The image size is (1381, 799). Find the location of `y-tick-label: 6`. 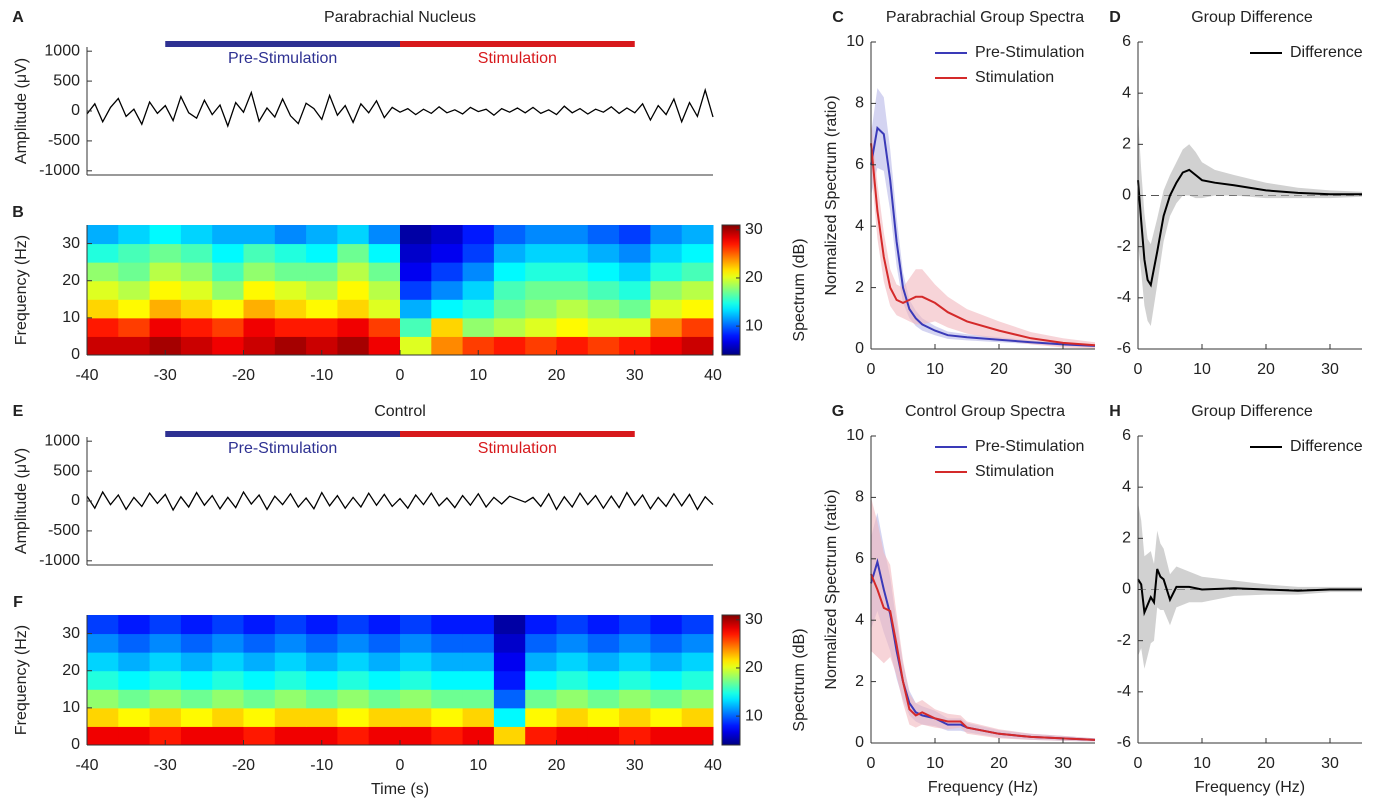

y-tick-label: 6 is located at coordinates (1126, 435).